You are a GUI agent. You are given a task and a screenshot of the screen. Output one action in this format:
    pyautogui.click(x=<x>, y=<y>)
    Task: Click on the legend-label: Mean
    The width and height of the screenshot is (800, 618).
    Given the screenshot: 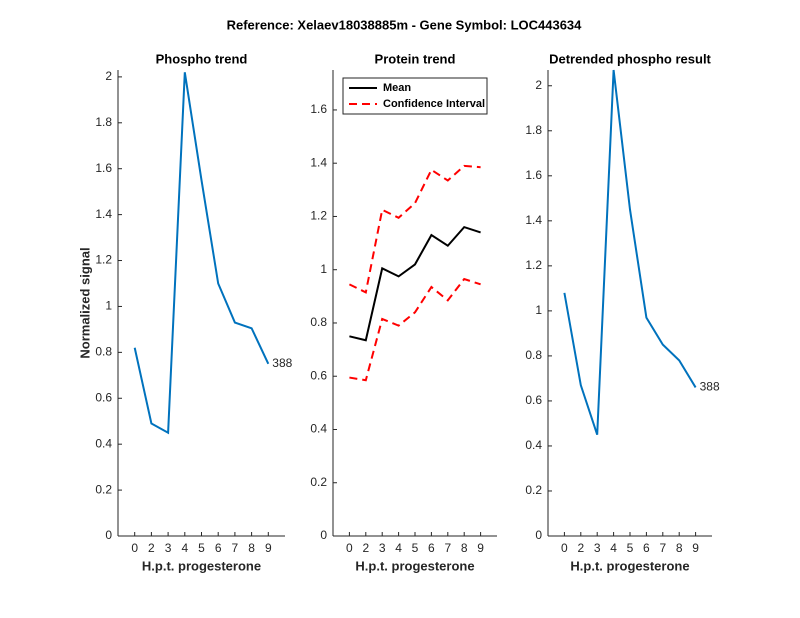 What is the action you would take?
    pyautogui.click(x=397, y=88)
    